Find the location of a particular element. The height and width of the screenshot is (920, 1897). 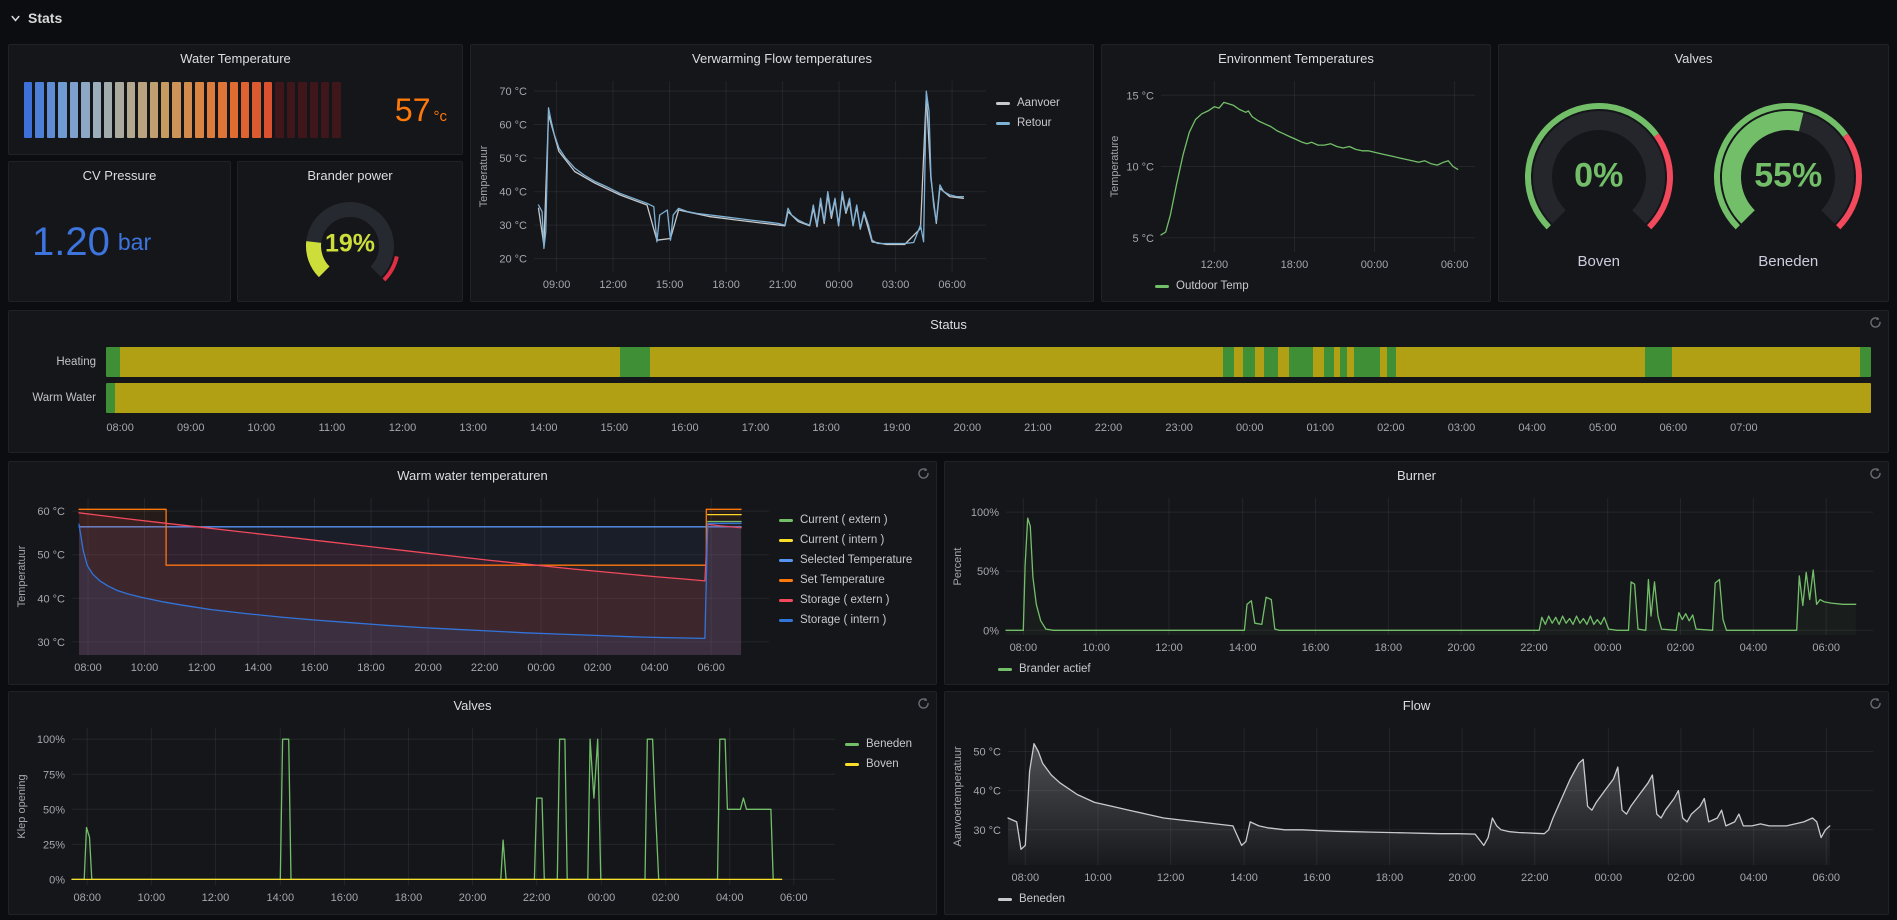

legend-item-storage-intern-: Storage ( intern ) is located at coordinates (855, 620).